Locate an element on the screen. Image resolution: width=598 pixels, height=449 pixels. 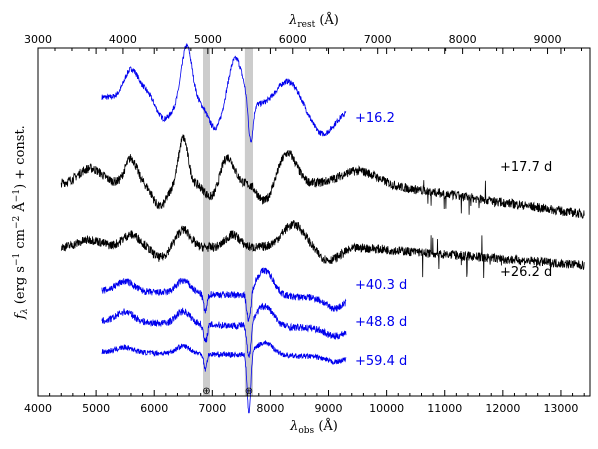
x2-axis-ticks: 3000 4000 5000 6000 7000 8000 9000 is located at coordinates (303, 43).